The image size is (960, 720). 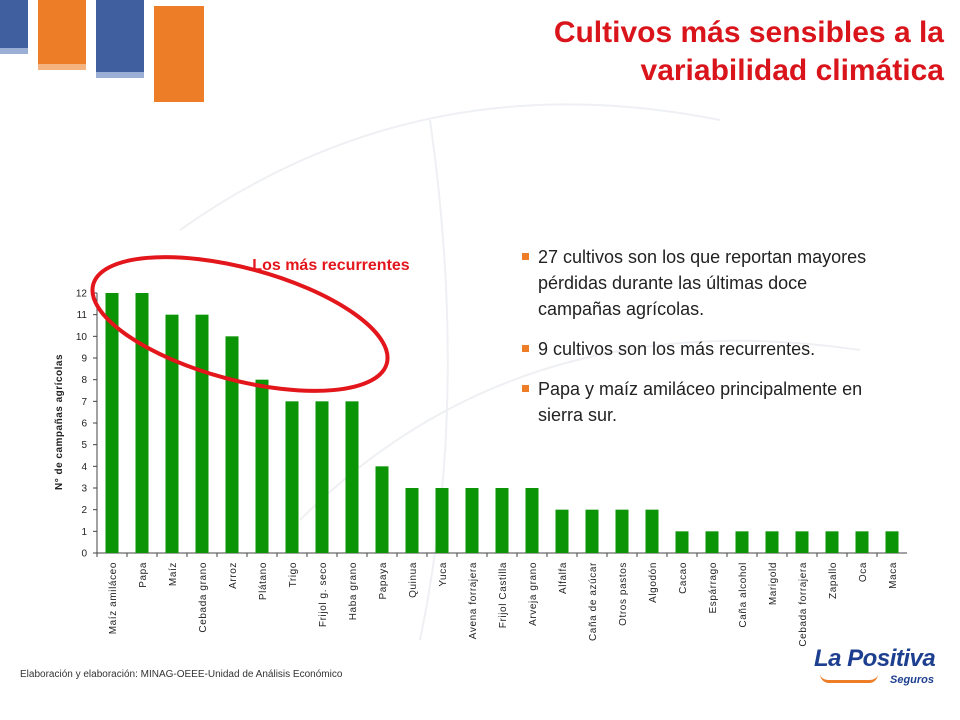 I want to click on y-tick-label: 4, so click(x=84, y=467).